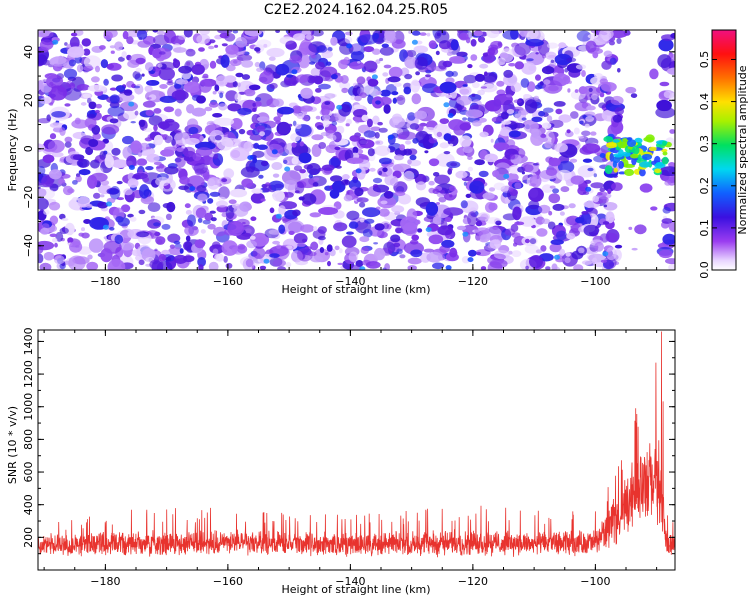 This screenshot has height=600, width=750. What do you see at coordinates (704, 144) in the screenshot?
I see `colorbar-tick-label: 0.3` at bounding box center [704, 144].